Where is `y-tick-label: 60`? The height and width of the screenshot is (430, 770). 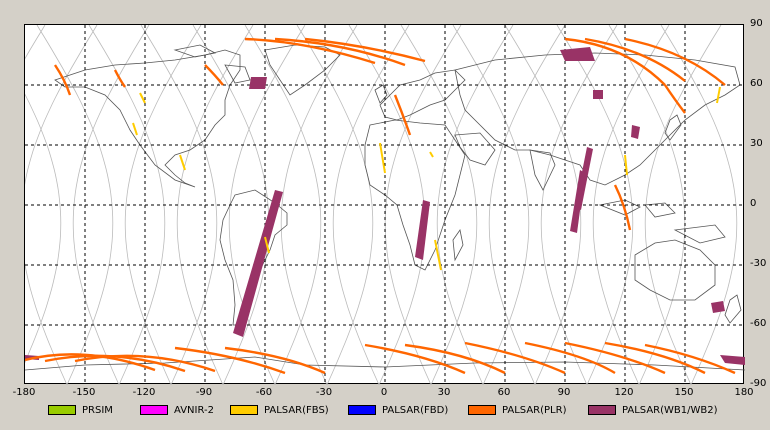
y-tick-label: 60 is located at coordinates (756, 83).